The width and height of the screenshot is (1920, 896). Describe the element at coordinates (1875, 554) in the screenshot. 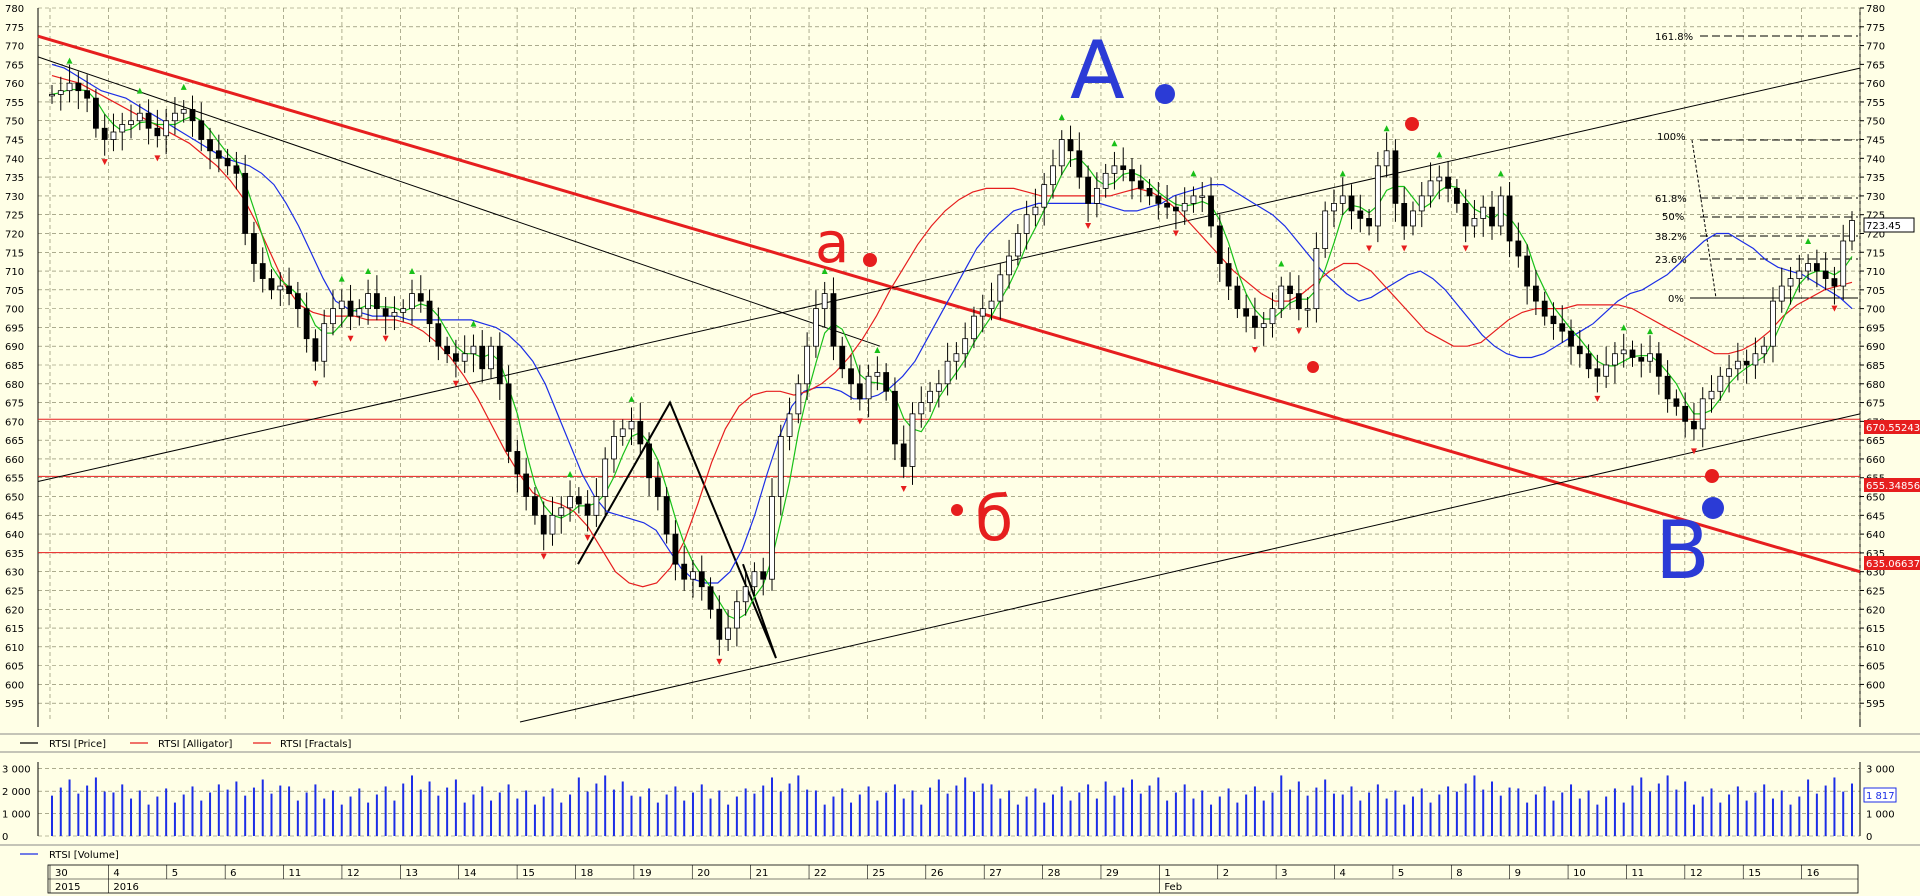

I see `y-tick-right: 635` at that location.